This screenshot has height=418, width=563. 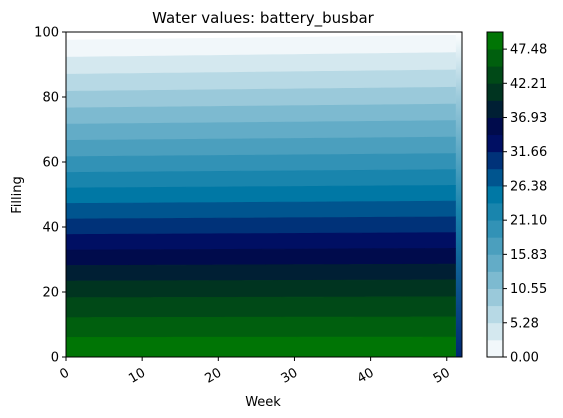 What do you see at coordinates (17, 194) in the screenshot?
I see `y-axis-title: Filling` at bounding box center [17, 194].